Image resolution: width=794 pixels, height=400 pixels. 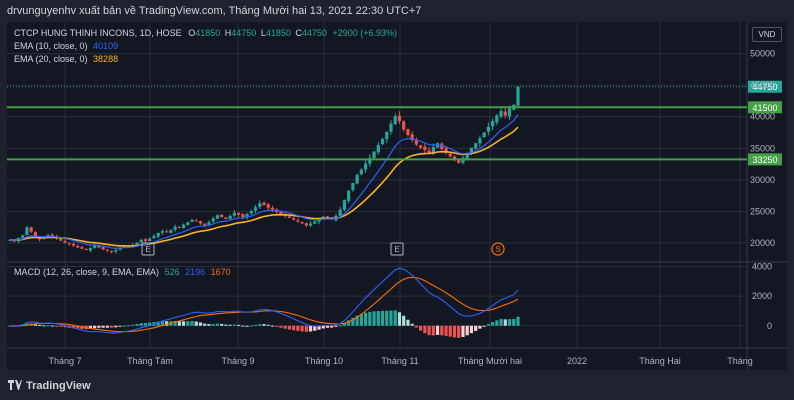 What do you see at coordinates (767, 34) in the screenshot?
I see `currency-button: VND` at bounding box center [767, 34].